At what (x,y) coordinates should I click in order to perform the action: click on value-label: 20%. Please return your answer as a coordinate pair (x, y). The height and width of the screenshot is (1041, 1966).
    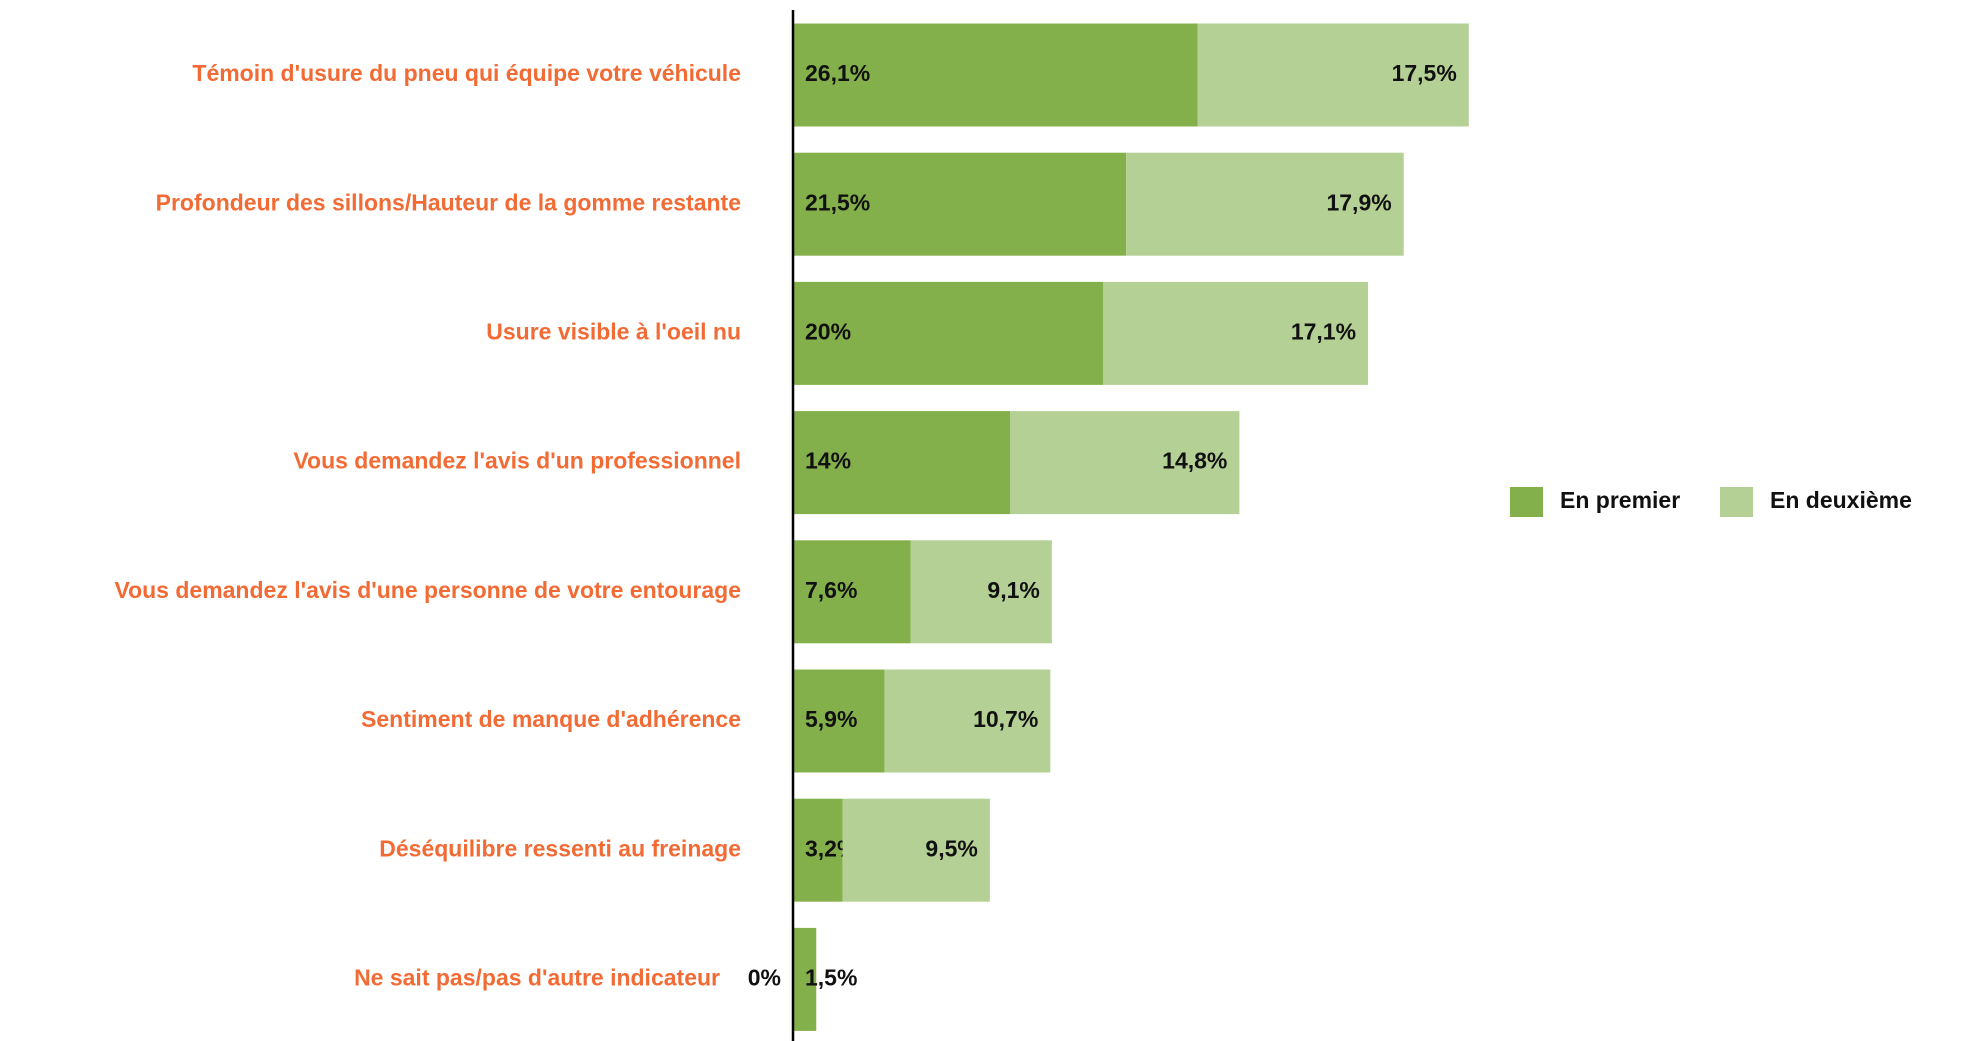
    Looking at the image, I should click on (828, 331).